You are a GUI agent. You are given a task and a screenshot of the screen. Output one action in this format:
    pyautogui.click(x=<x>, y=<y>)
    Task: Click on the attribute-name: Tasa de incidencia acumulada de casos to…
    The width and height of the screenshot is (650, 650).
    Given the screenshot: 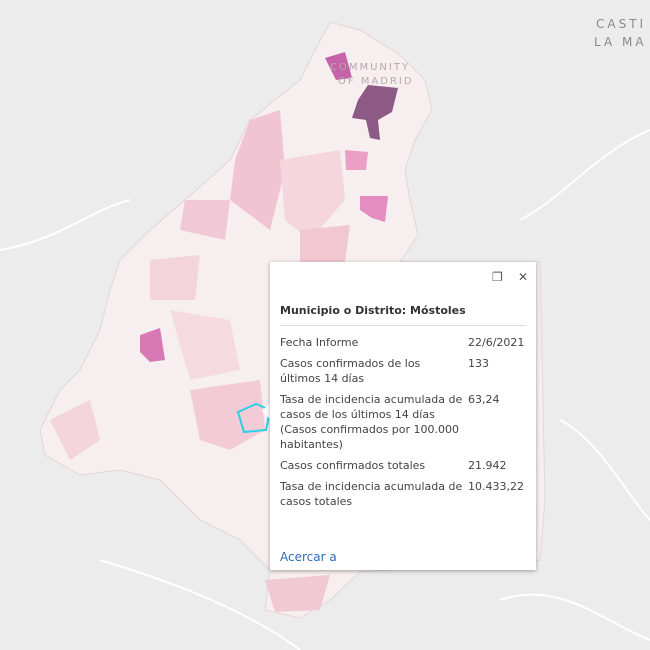 What is the action you would take?
    pyautogui.click(x=371, y=494)
    